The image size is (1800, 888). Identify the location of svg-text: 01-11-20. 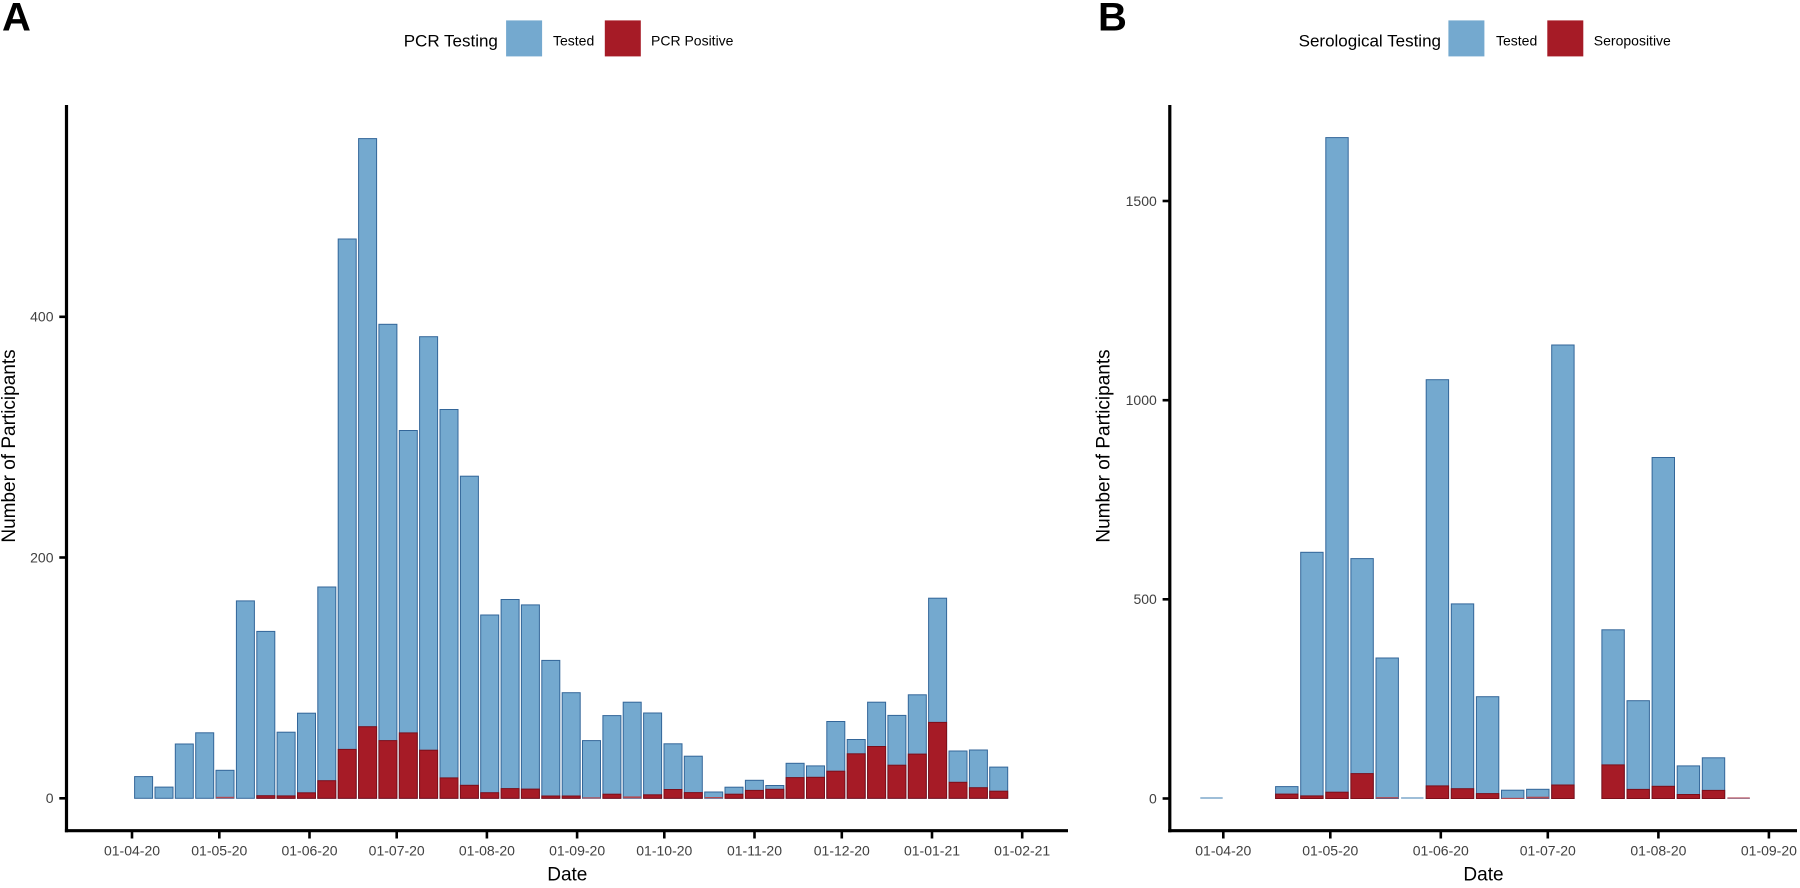
(754, 851).